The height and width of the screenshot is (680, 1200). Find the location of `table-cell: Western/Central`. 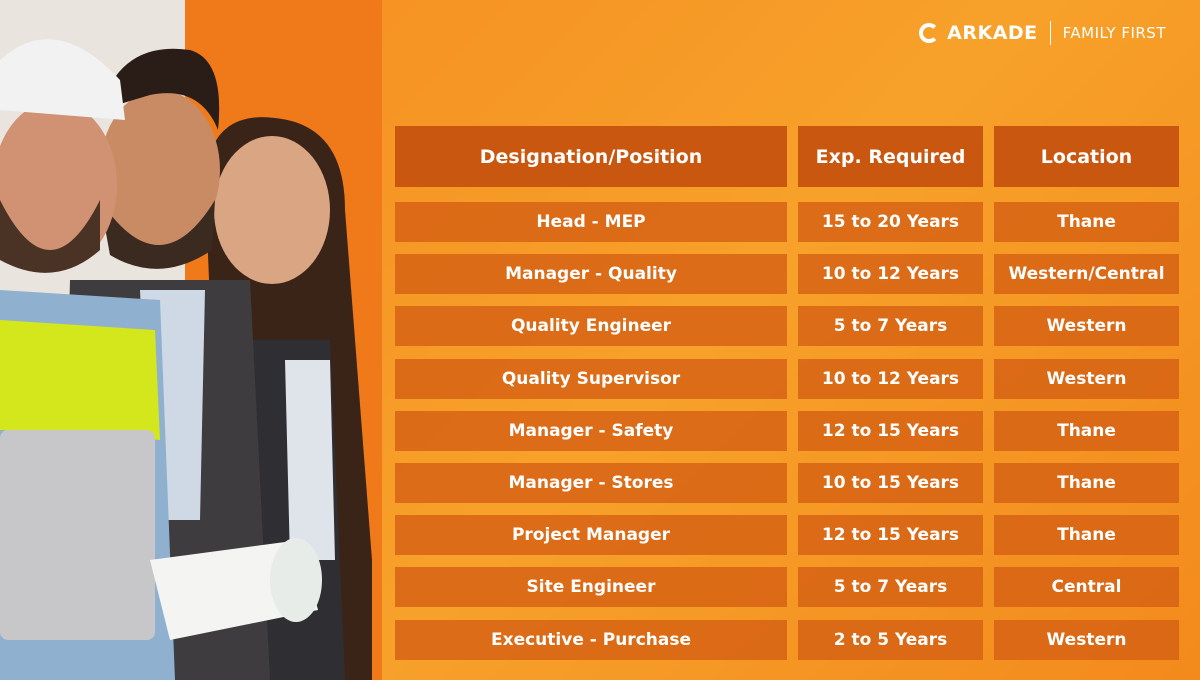

table-cell: Western/Central is located at coordinates (1086, 274).